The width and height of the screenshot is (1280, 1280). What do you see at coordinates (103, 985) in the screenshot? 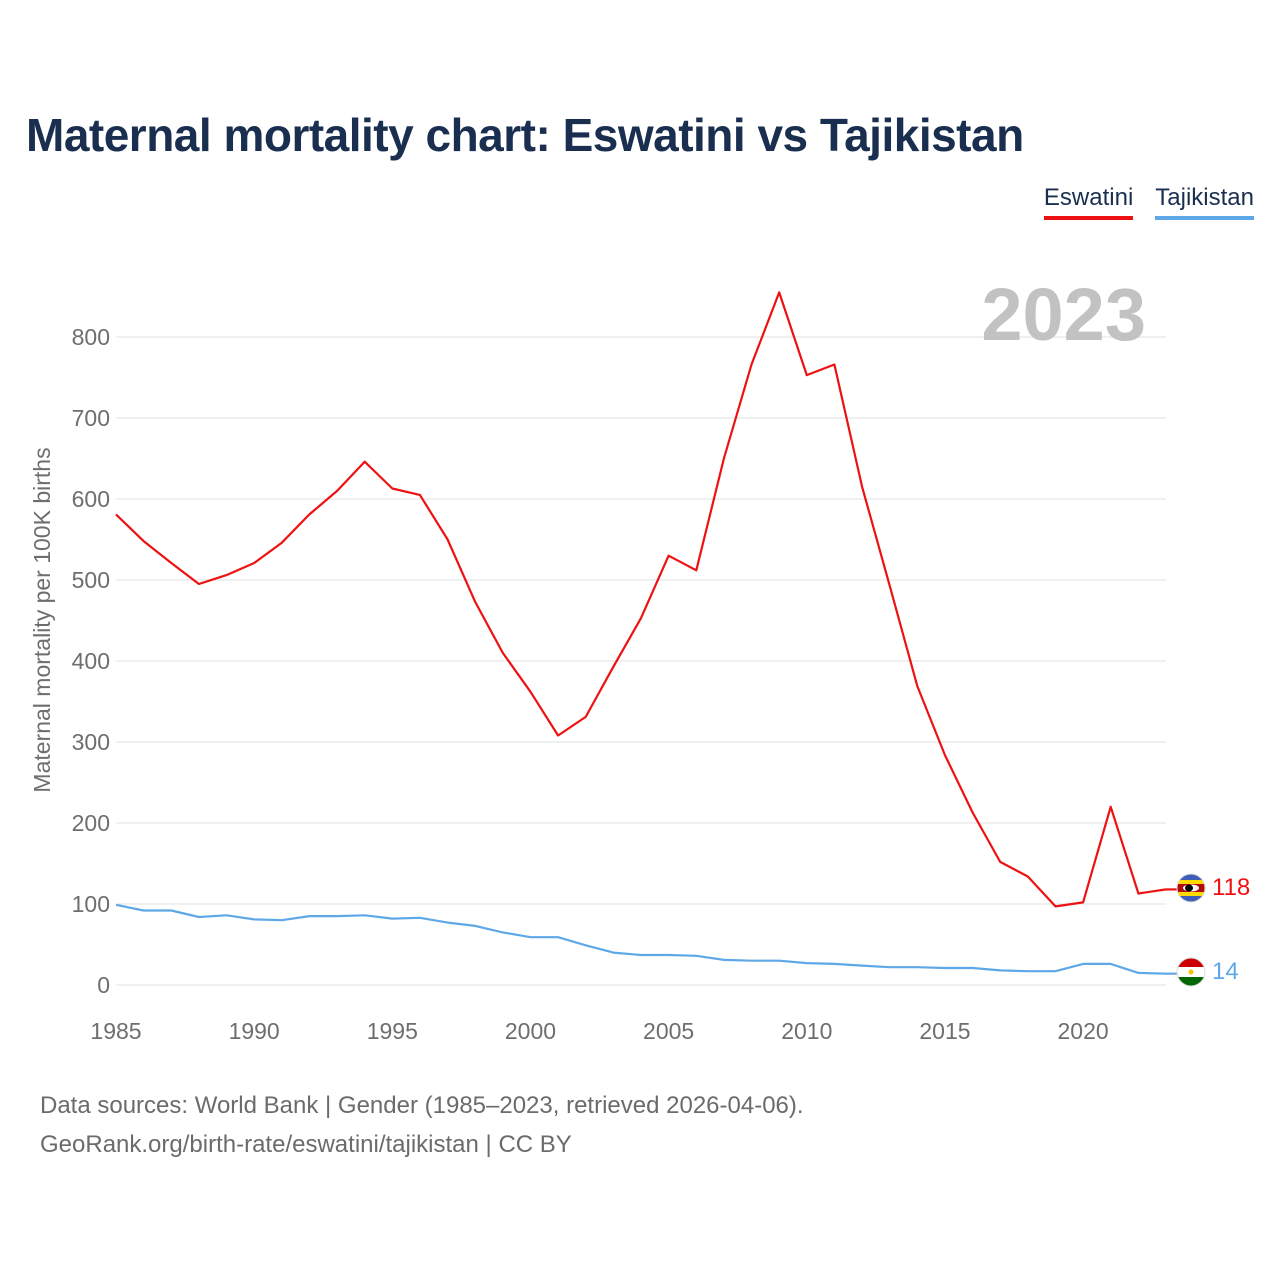
I see `y-tick-label: 0` at bounding box center [103, 985].